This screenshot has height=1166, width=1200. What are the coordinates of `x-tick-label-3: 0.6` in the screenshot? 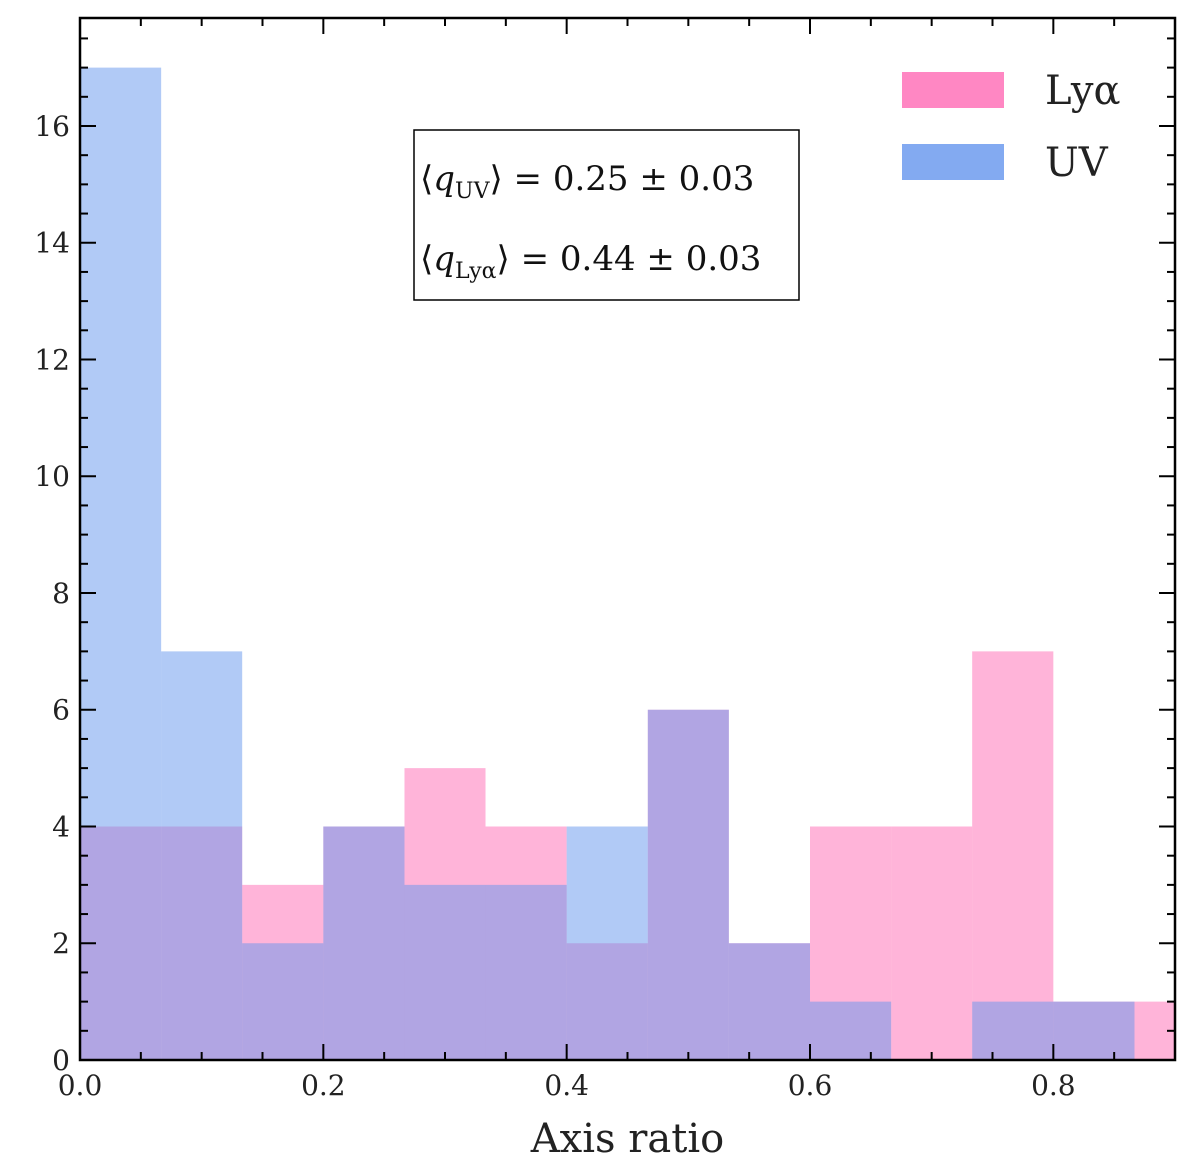 It's located at (810, 1085).